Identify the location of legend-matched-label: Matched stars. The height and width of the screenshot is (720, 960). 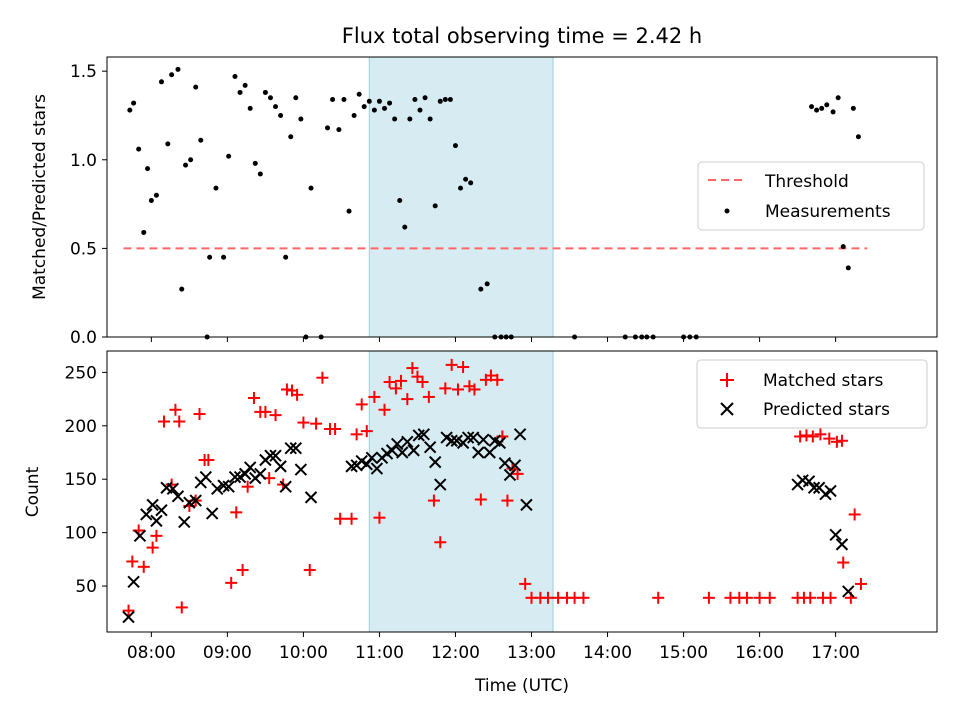
(823, 381).